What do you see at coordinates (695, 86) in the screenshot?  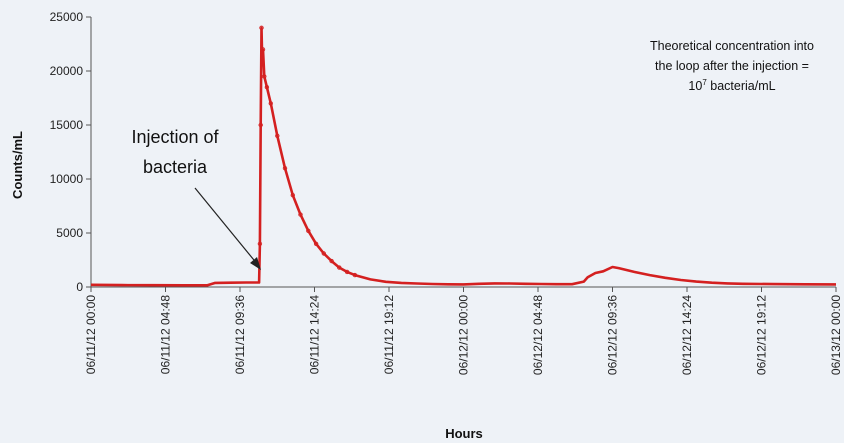 I see `theoretical-annotation-base: 10` at bounding box center [695, 86].